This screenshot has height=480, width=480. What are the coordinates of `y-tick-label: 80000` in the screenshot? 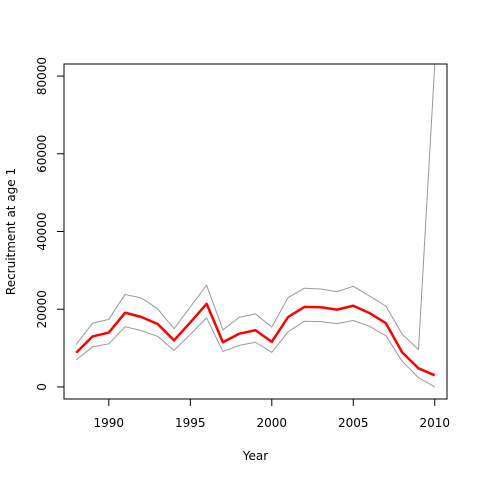 It's located at (42, 76).